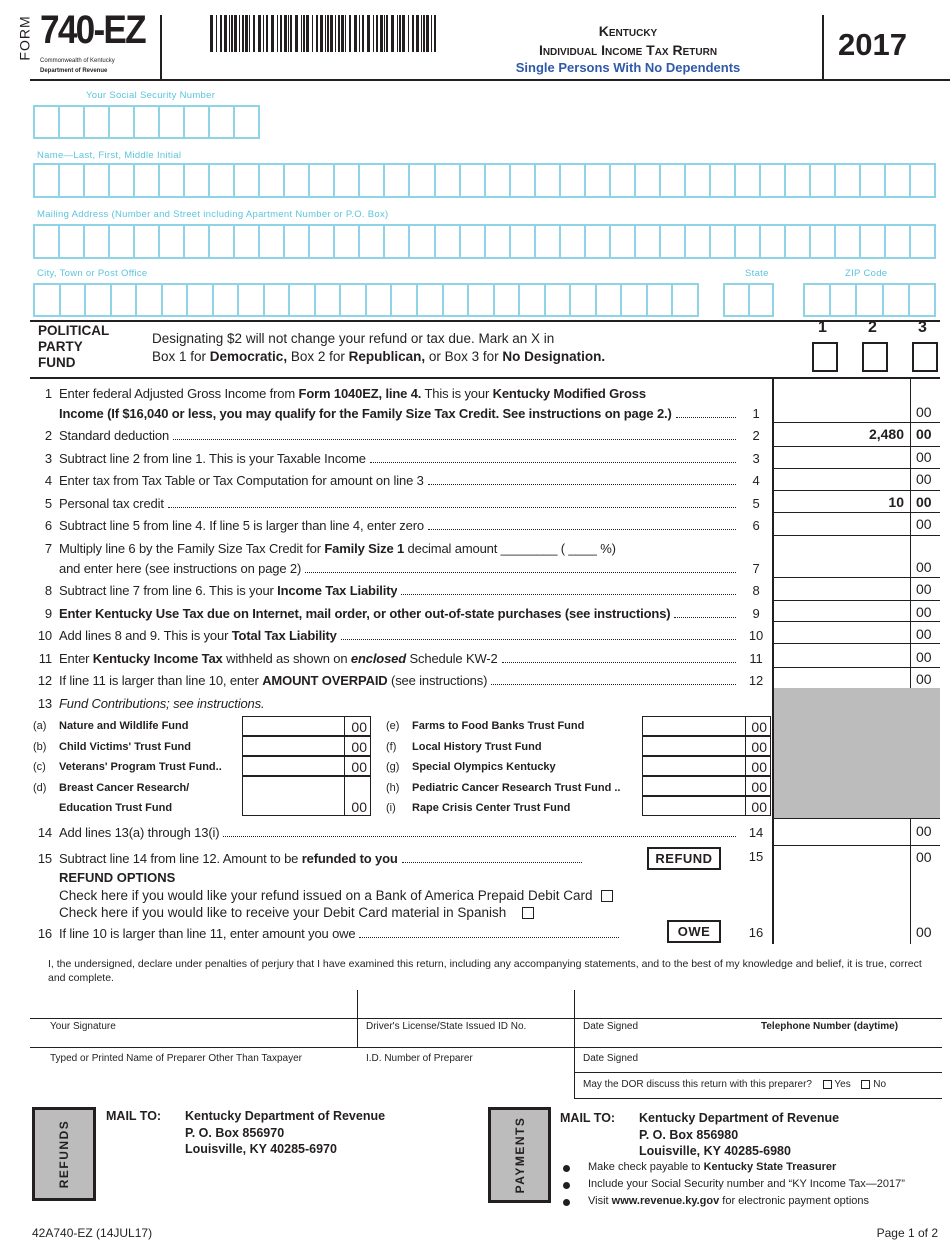 The width and height of the screenshot is (950, 1248). What do you see at coordinates (840, 858) in the screenshot?
I see `line-15-amount` at bounding box center [840, 858].